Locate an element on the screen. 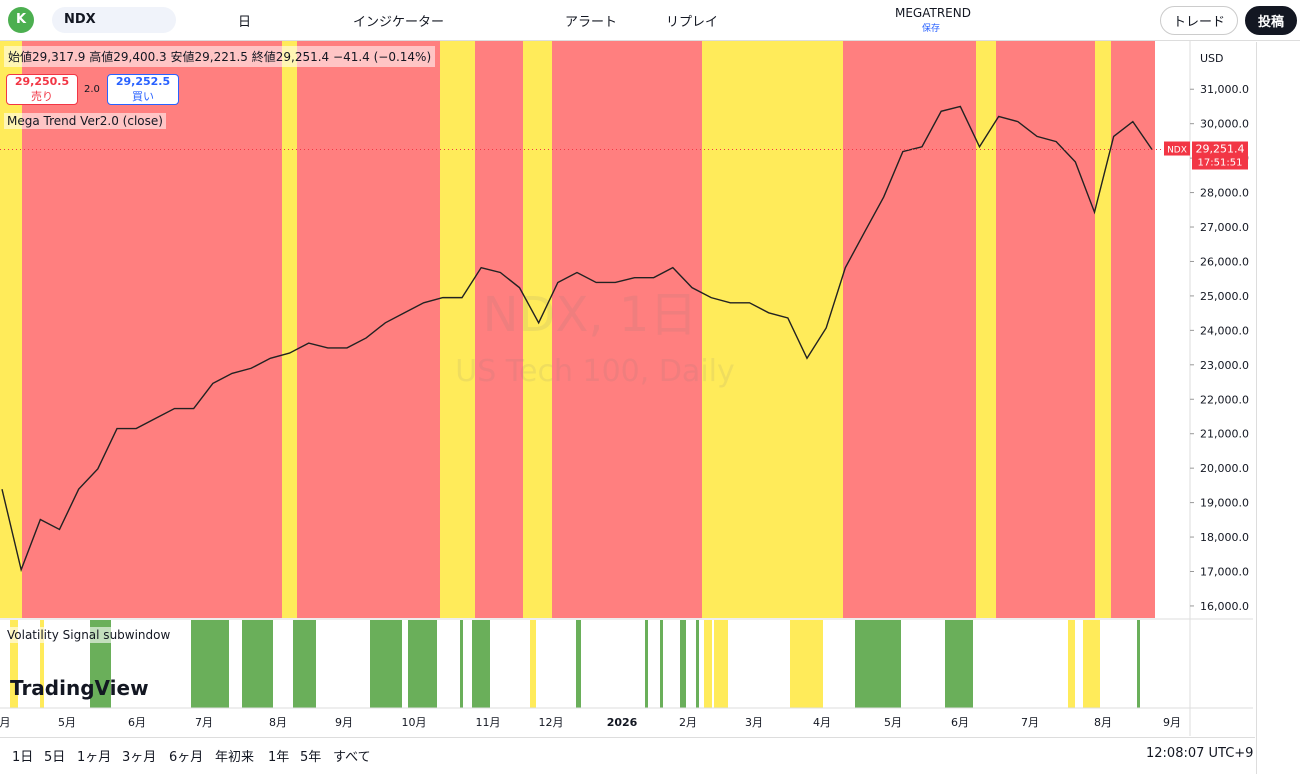 This screenshot has height=775, width=1300. y-tick-label: 20,000.0 is located at coordinates (1224, 468).